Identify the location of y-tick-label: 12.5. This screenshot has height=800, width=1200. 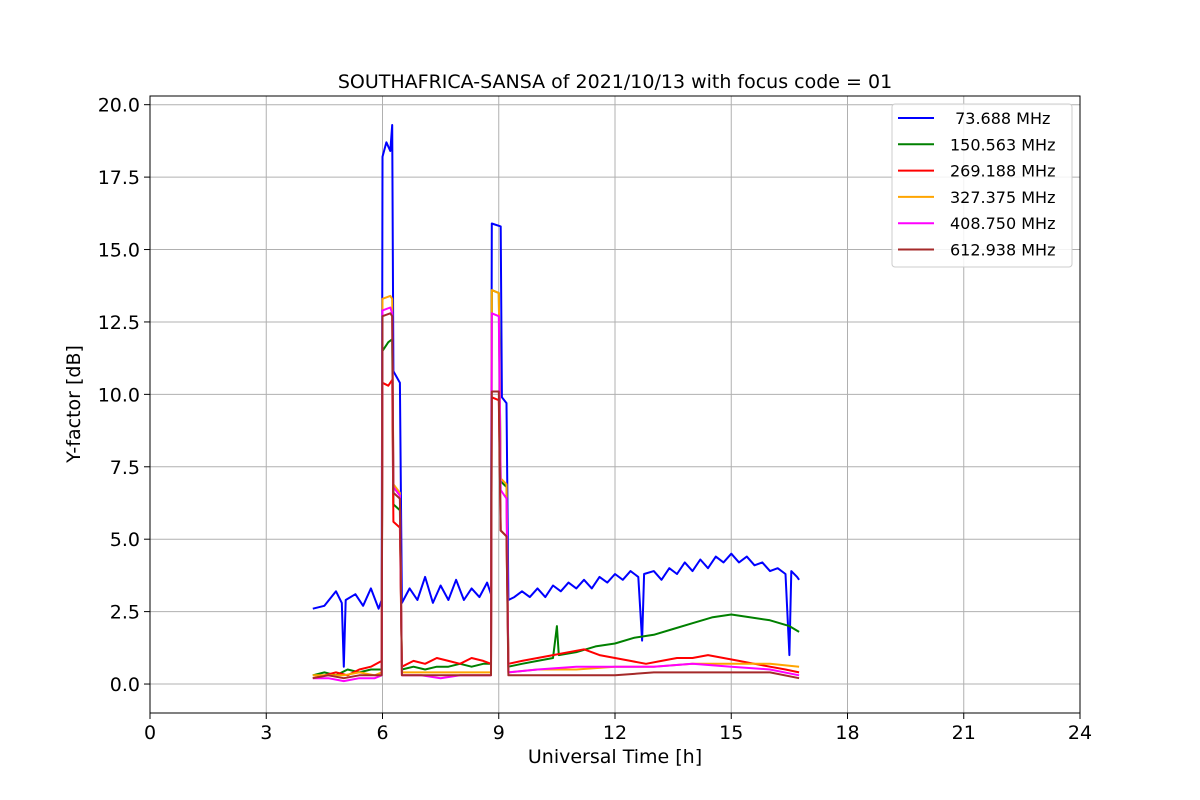
(119, 323).